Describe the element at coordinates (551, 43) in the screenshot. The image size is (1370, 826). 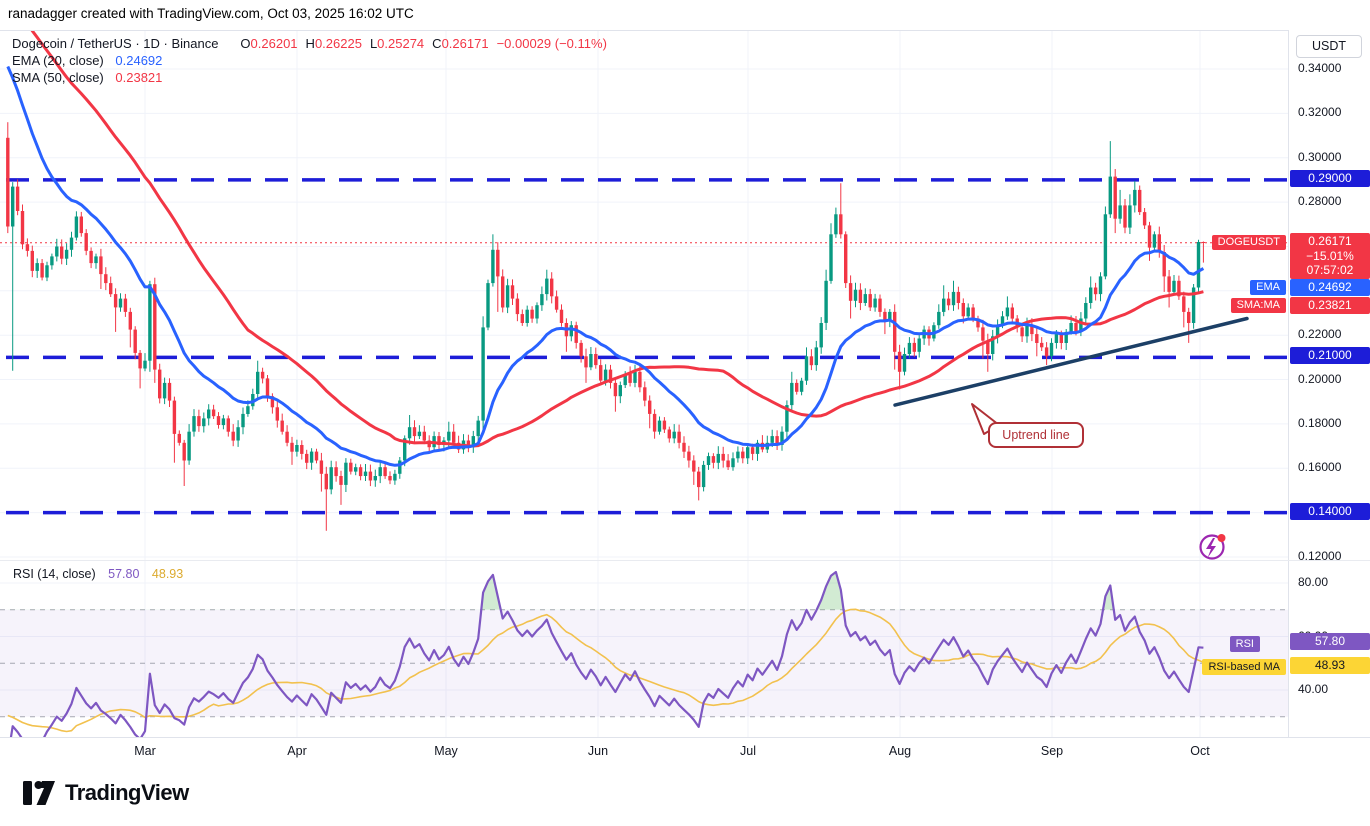
I see `change-value: −0.00029 (−0.11%)` at that location.